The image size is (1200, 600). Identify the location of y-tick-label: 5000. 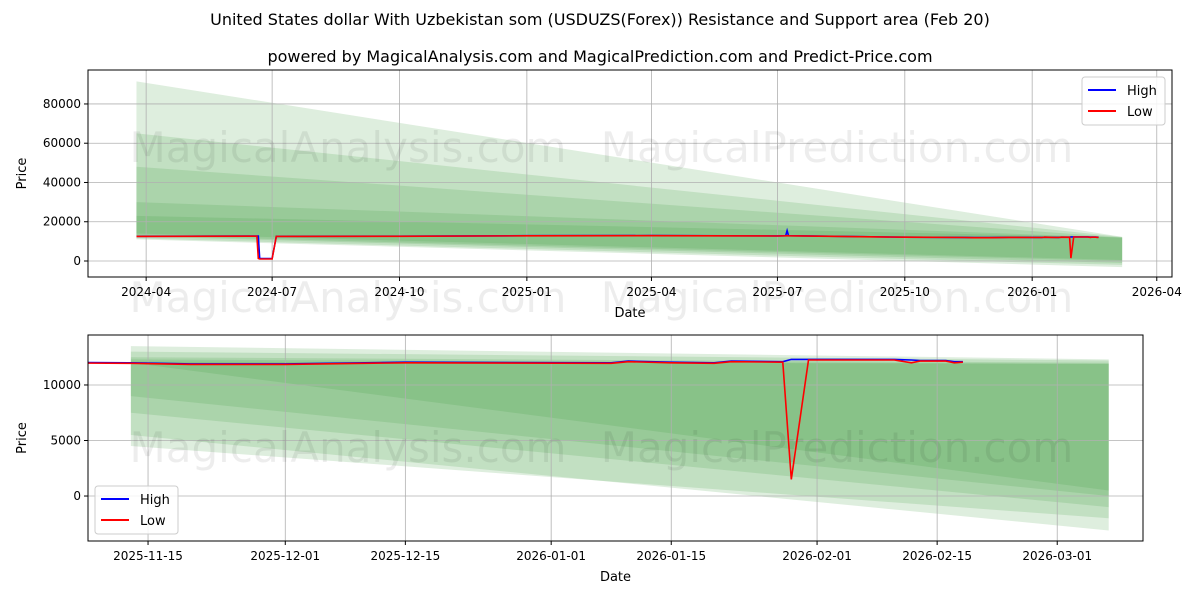
(65, 440).